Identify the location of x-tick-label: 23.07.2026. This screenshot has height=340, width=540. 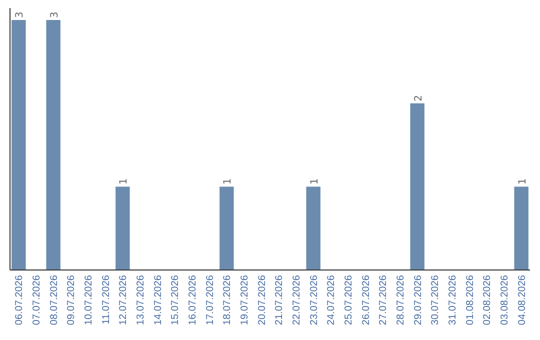
(314, 300).